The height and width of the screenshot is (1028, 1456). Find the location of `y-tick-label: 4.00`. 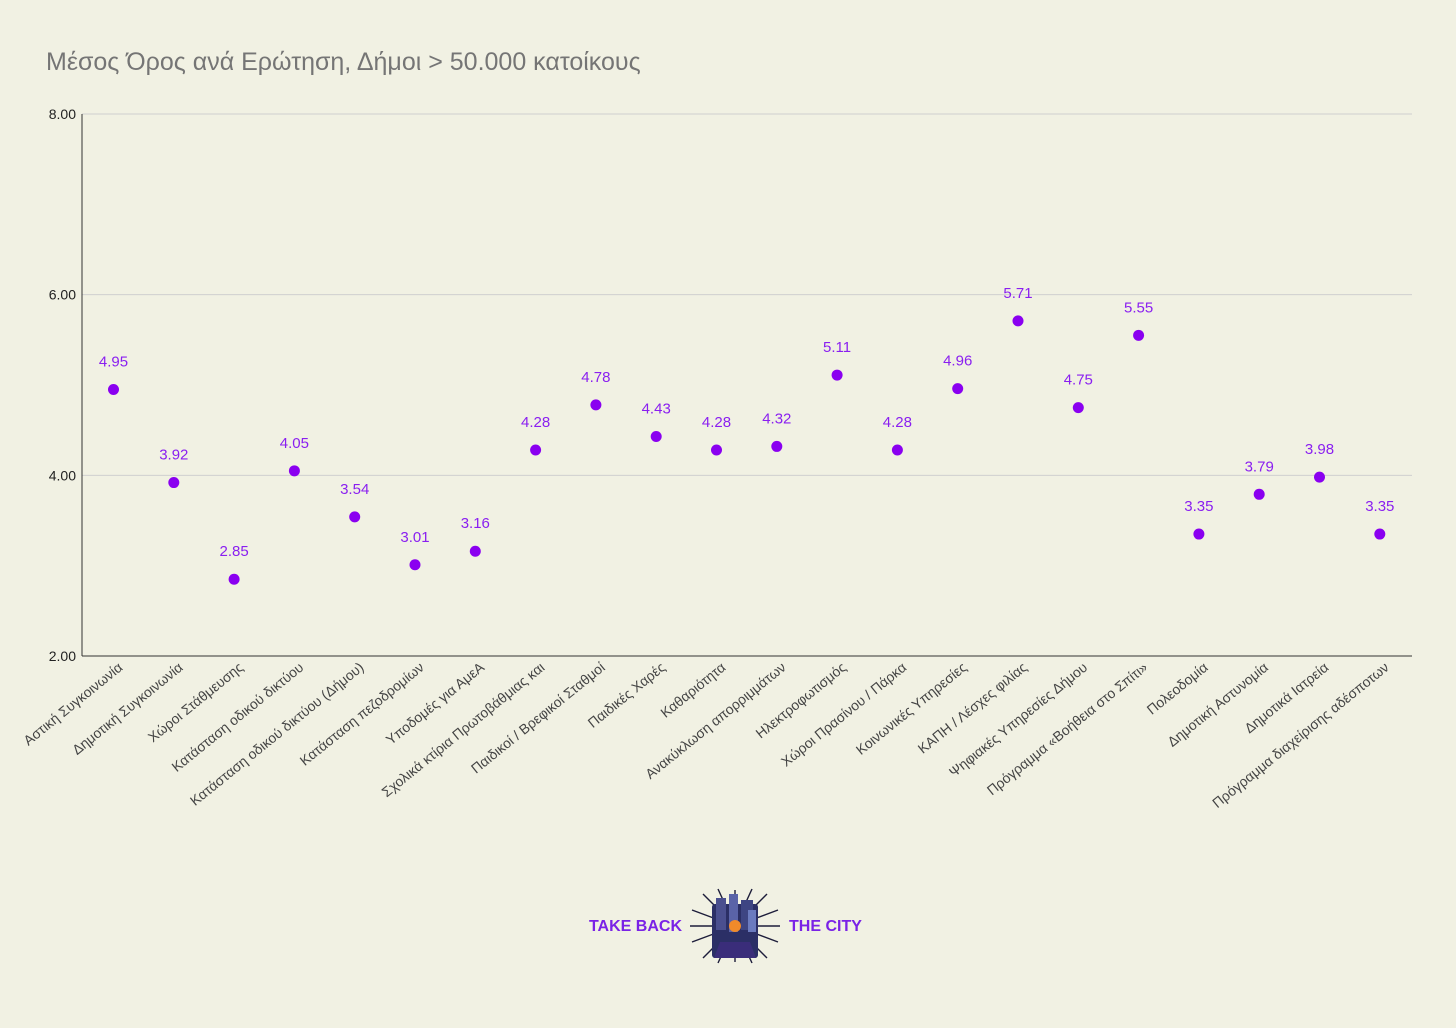

y-tick-label: 4.00 is located at coordinates (62, 475).